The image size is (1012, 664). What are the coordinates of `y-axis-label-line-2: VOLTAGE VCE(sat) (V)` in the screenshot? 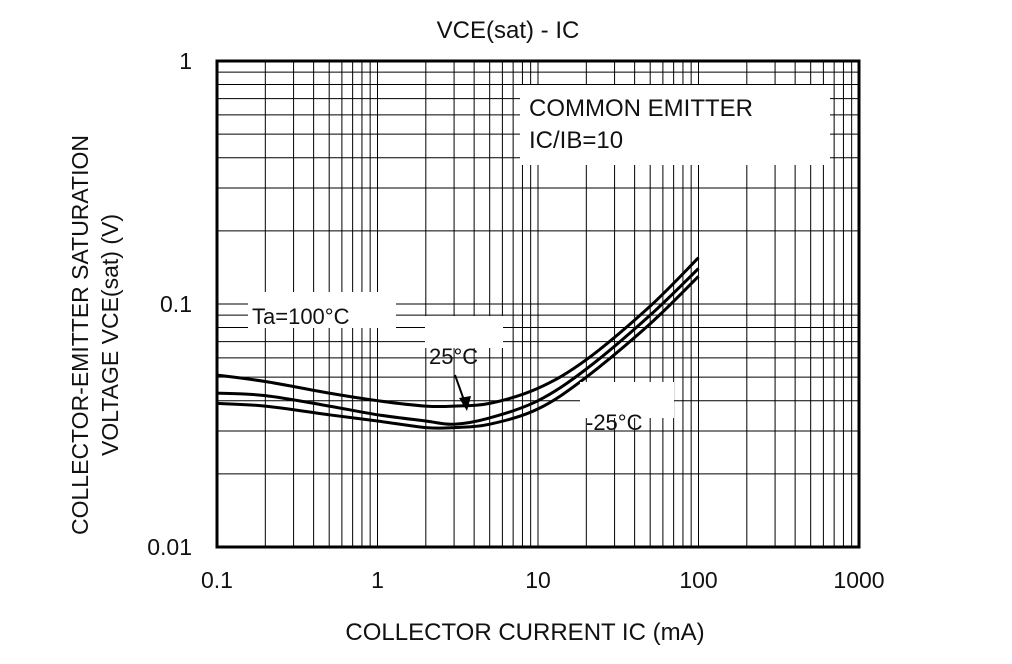 It's located at (110, 335).